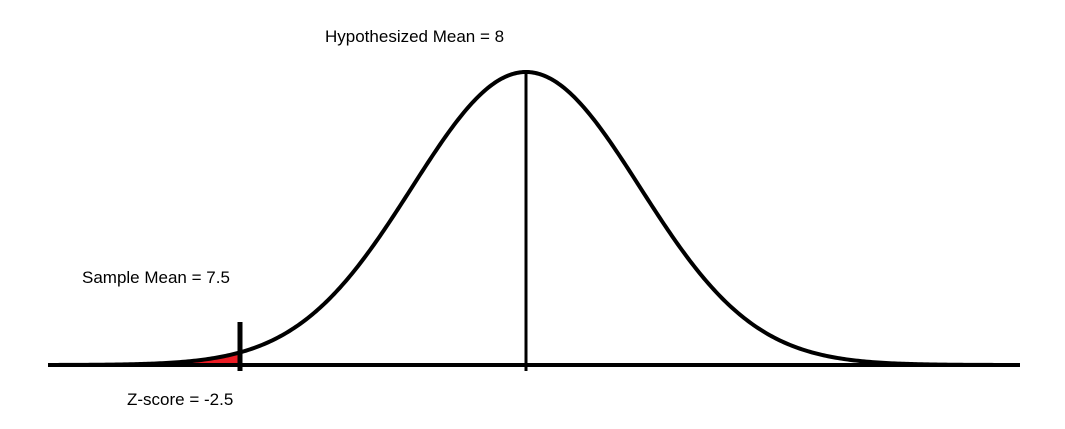 The width and height of the screenshot is (1065, 429). Describe the element at coordinates (180, 399) in the screenshot. I see `z-score-label: Z-score = -2.5` at that location.